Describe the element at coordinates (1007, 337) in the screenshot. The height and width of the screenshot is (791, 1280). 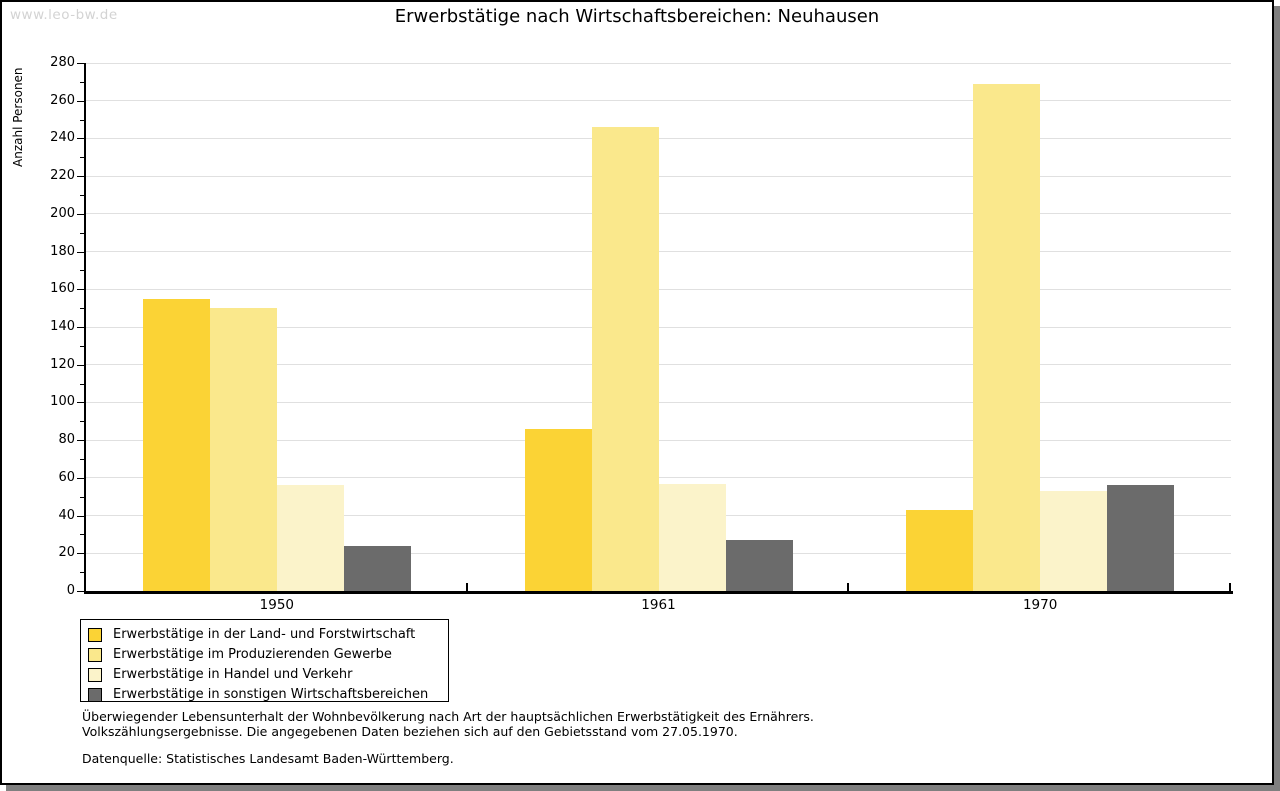
I see `bar-1970-s2` at that location.